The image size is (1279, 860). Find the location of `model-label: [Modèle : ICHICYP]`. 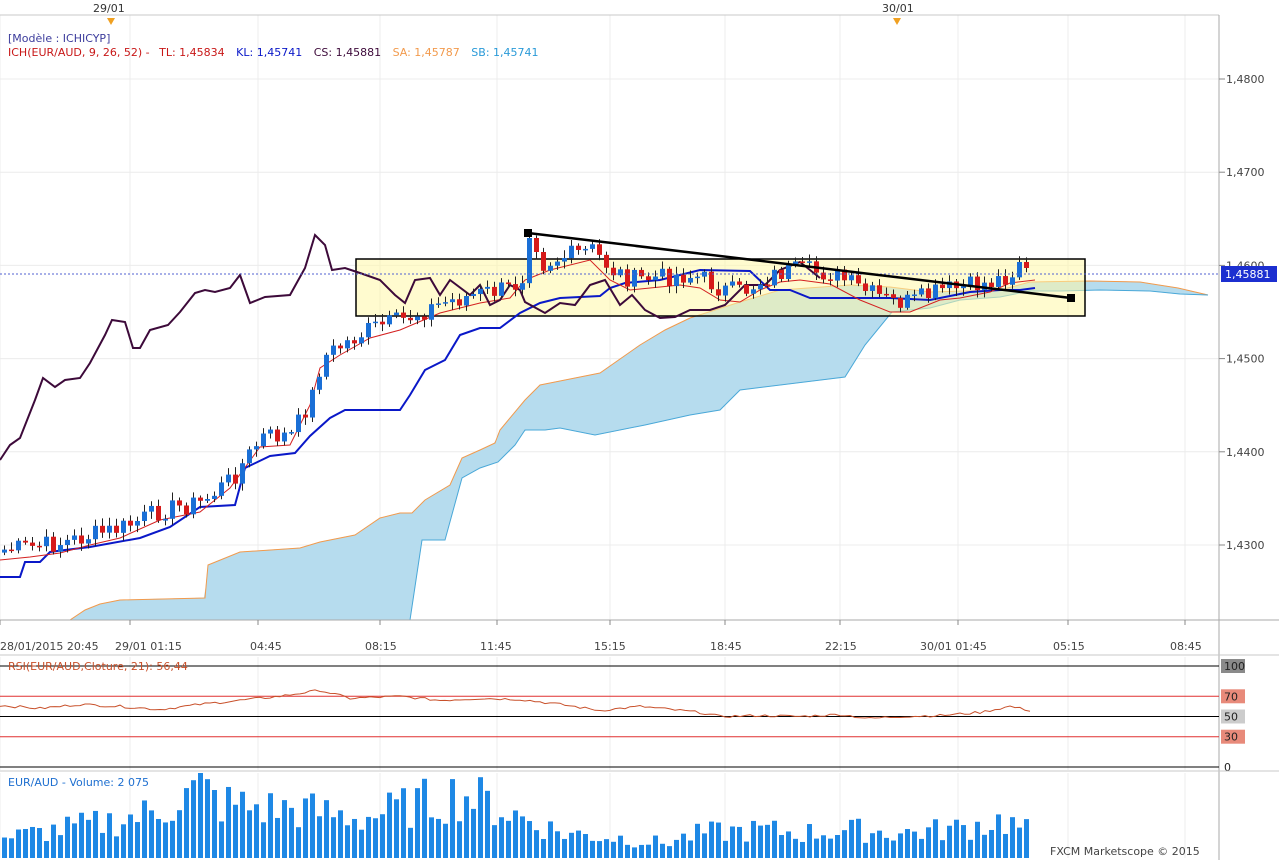

model-label: [Modèle : ICHICYP] is located at coordinates (59, 38).